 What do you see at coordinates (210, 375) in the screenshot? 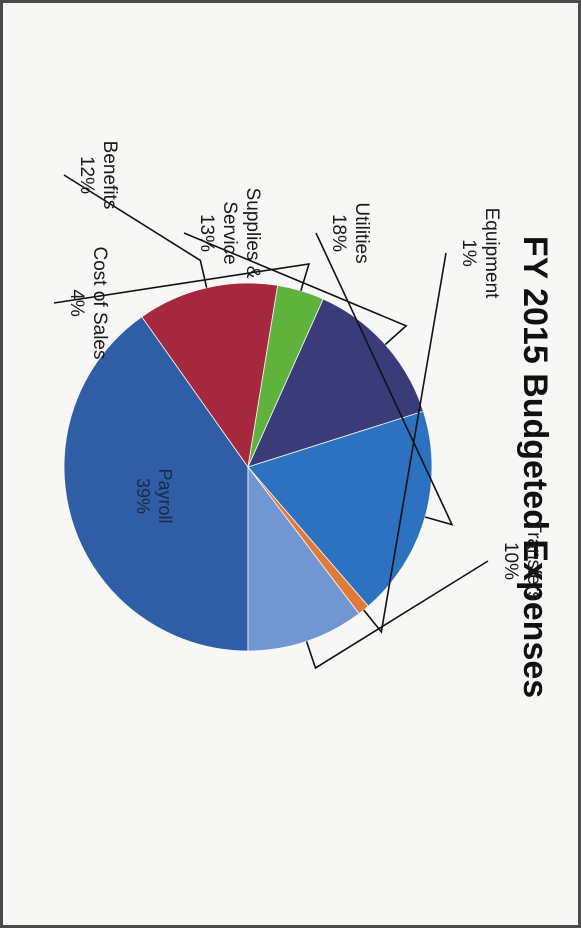
I see `slice-benefits` at bounding box center [210, 375].